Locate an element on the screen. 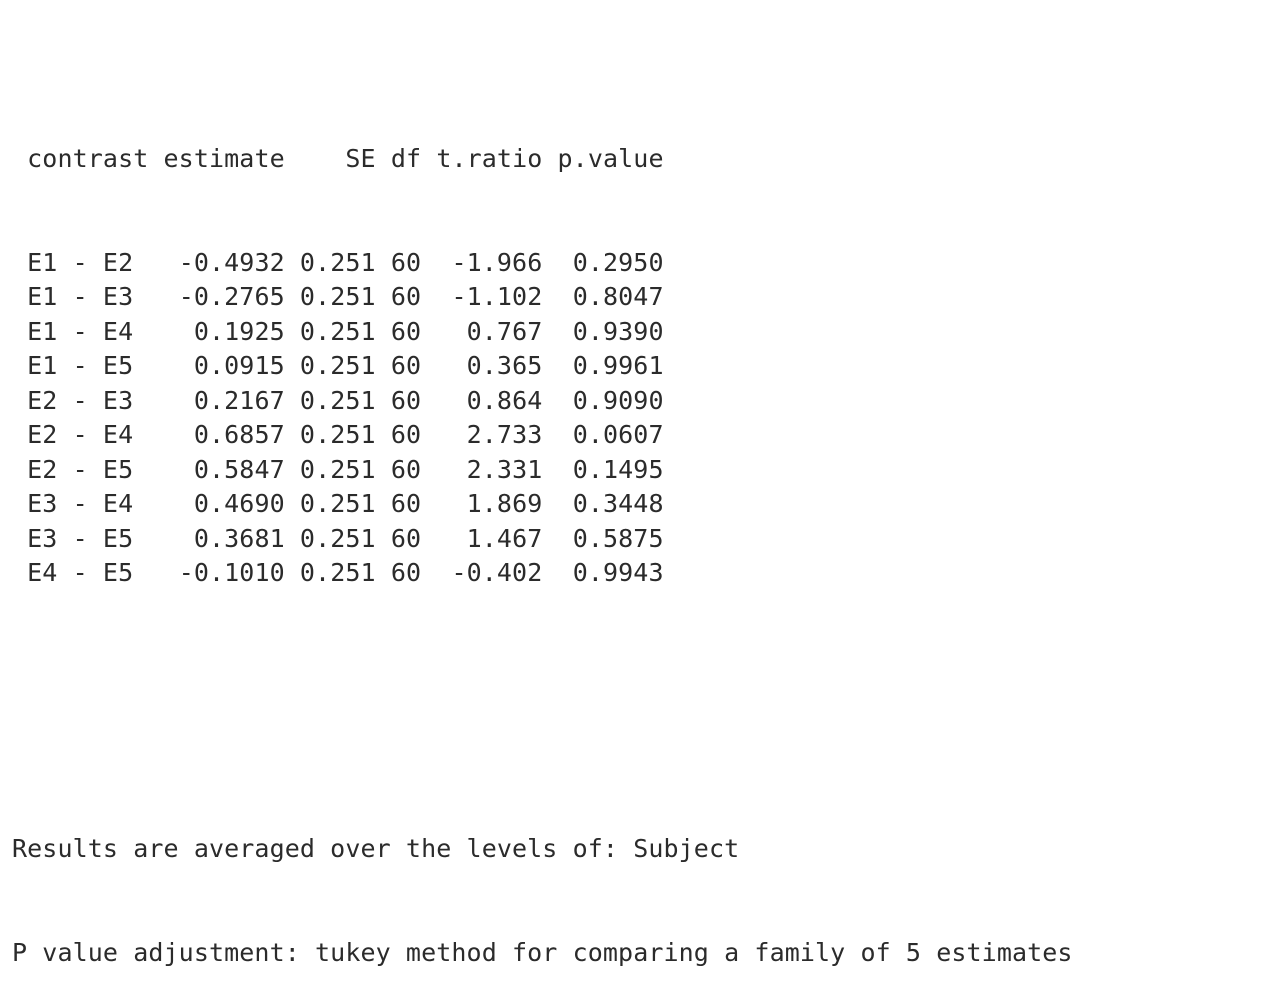 The image size is (1267, 1004). table-row: E3 - E4 0.4690 0.251 60 1.869 0.3448 is located at coordinates (639, 504).